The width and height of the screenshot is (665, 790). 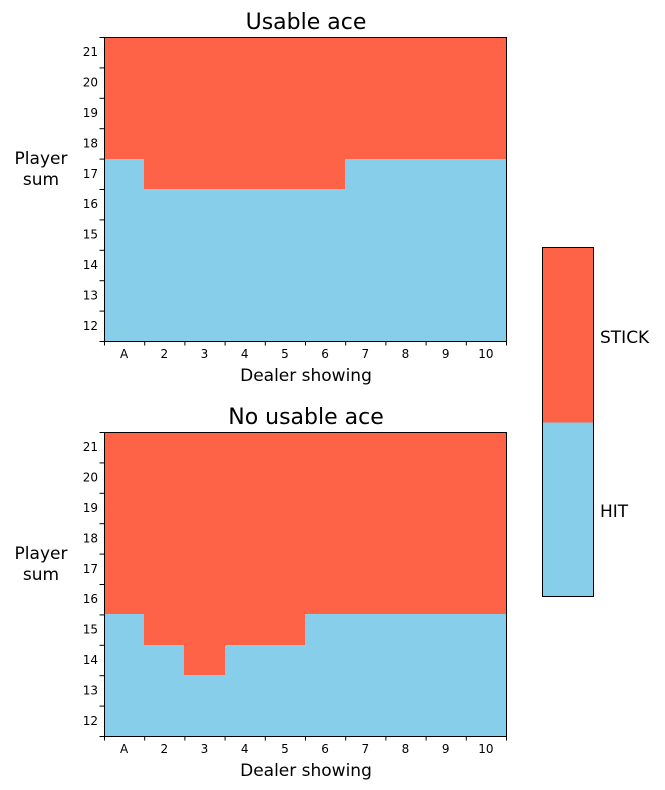 I want to click on y-tick-label: 14, so click(x=90, y=660).